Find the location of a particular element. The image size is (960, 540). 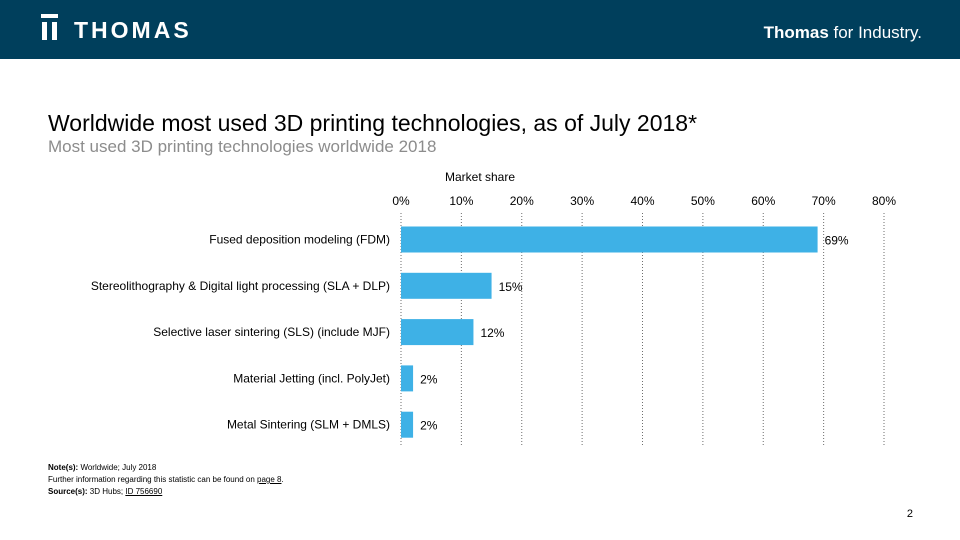

x-tick-label: 10% is located at coordinates (461, 201).